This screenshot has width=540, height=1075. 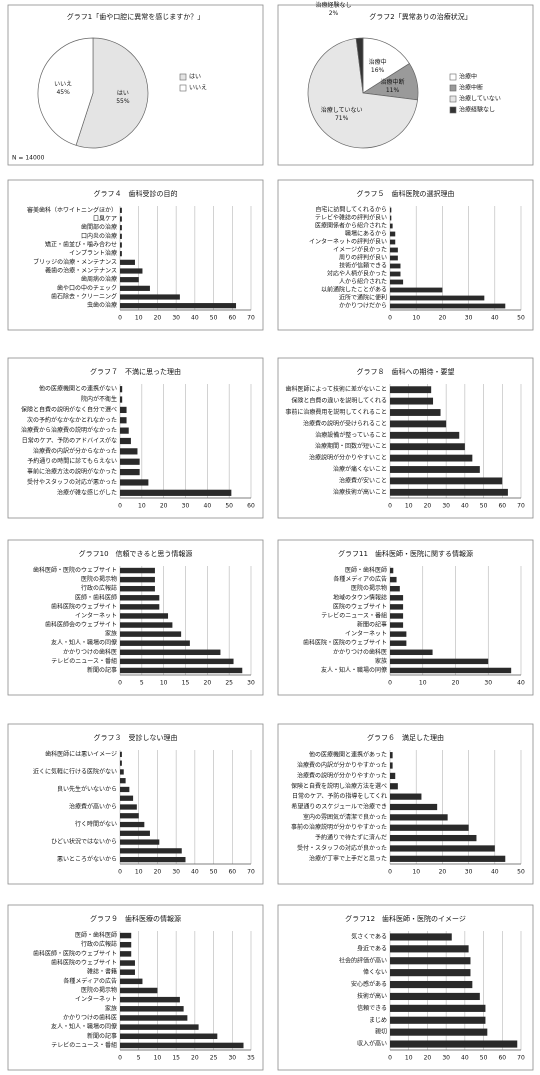 What do you see at coordinates (69, 430) in the screenshot?
I see `y-tick-label: 治療費から治療費の説明がなかった` at bounding box center [69, 430].